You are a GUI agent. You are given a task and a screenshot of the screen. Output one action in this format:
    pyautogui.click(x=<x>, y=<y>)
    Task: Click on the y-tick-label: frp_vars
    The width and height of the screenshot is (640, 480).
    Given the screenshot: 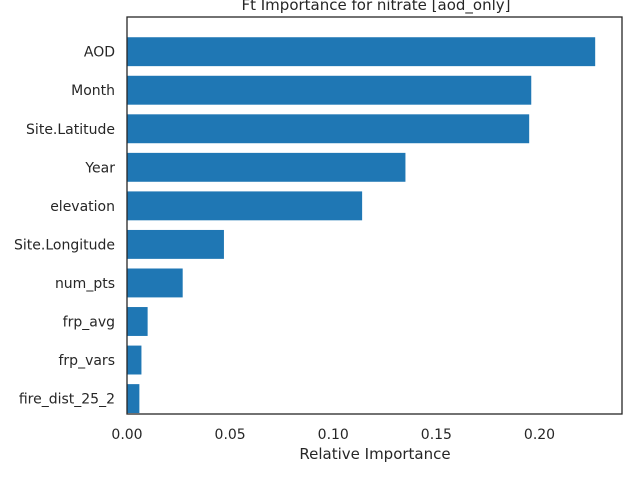 What is the action you would take?
    pyautogui.click(x=87, y=361)
    